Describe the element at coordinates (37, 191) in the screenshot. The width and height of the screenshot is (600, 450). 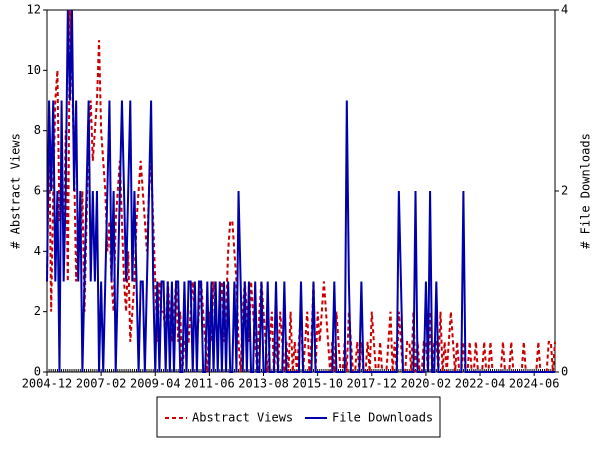
I see `y-tick-label: 6` at that location.